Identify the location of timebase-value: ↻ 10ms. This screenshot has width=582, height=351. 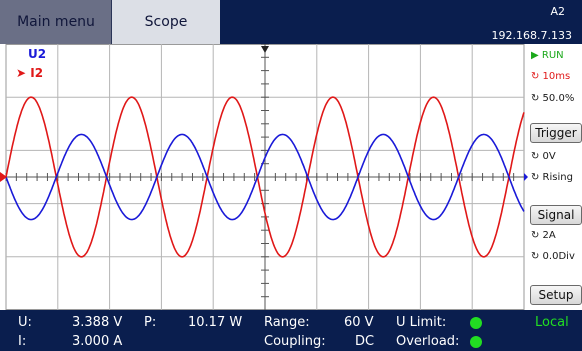
(551, 76).